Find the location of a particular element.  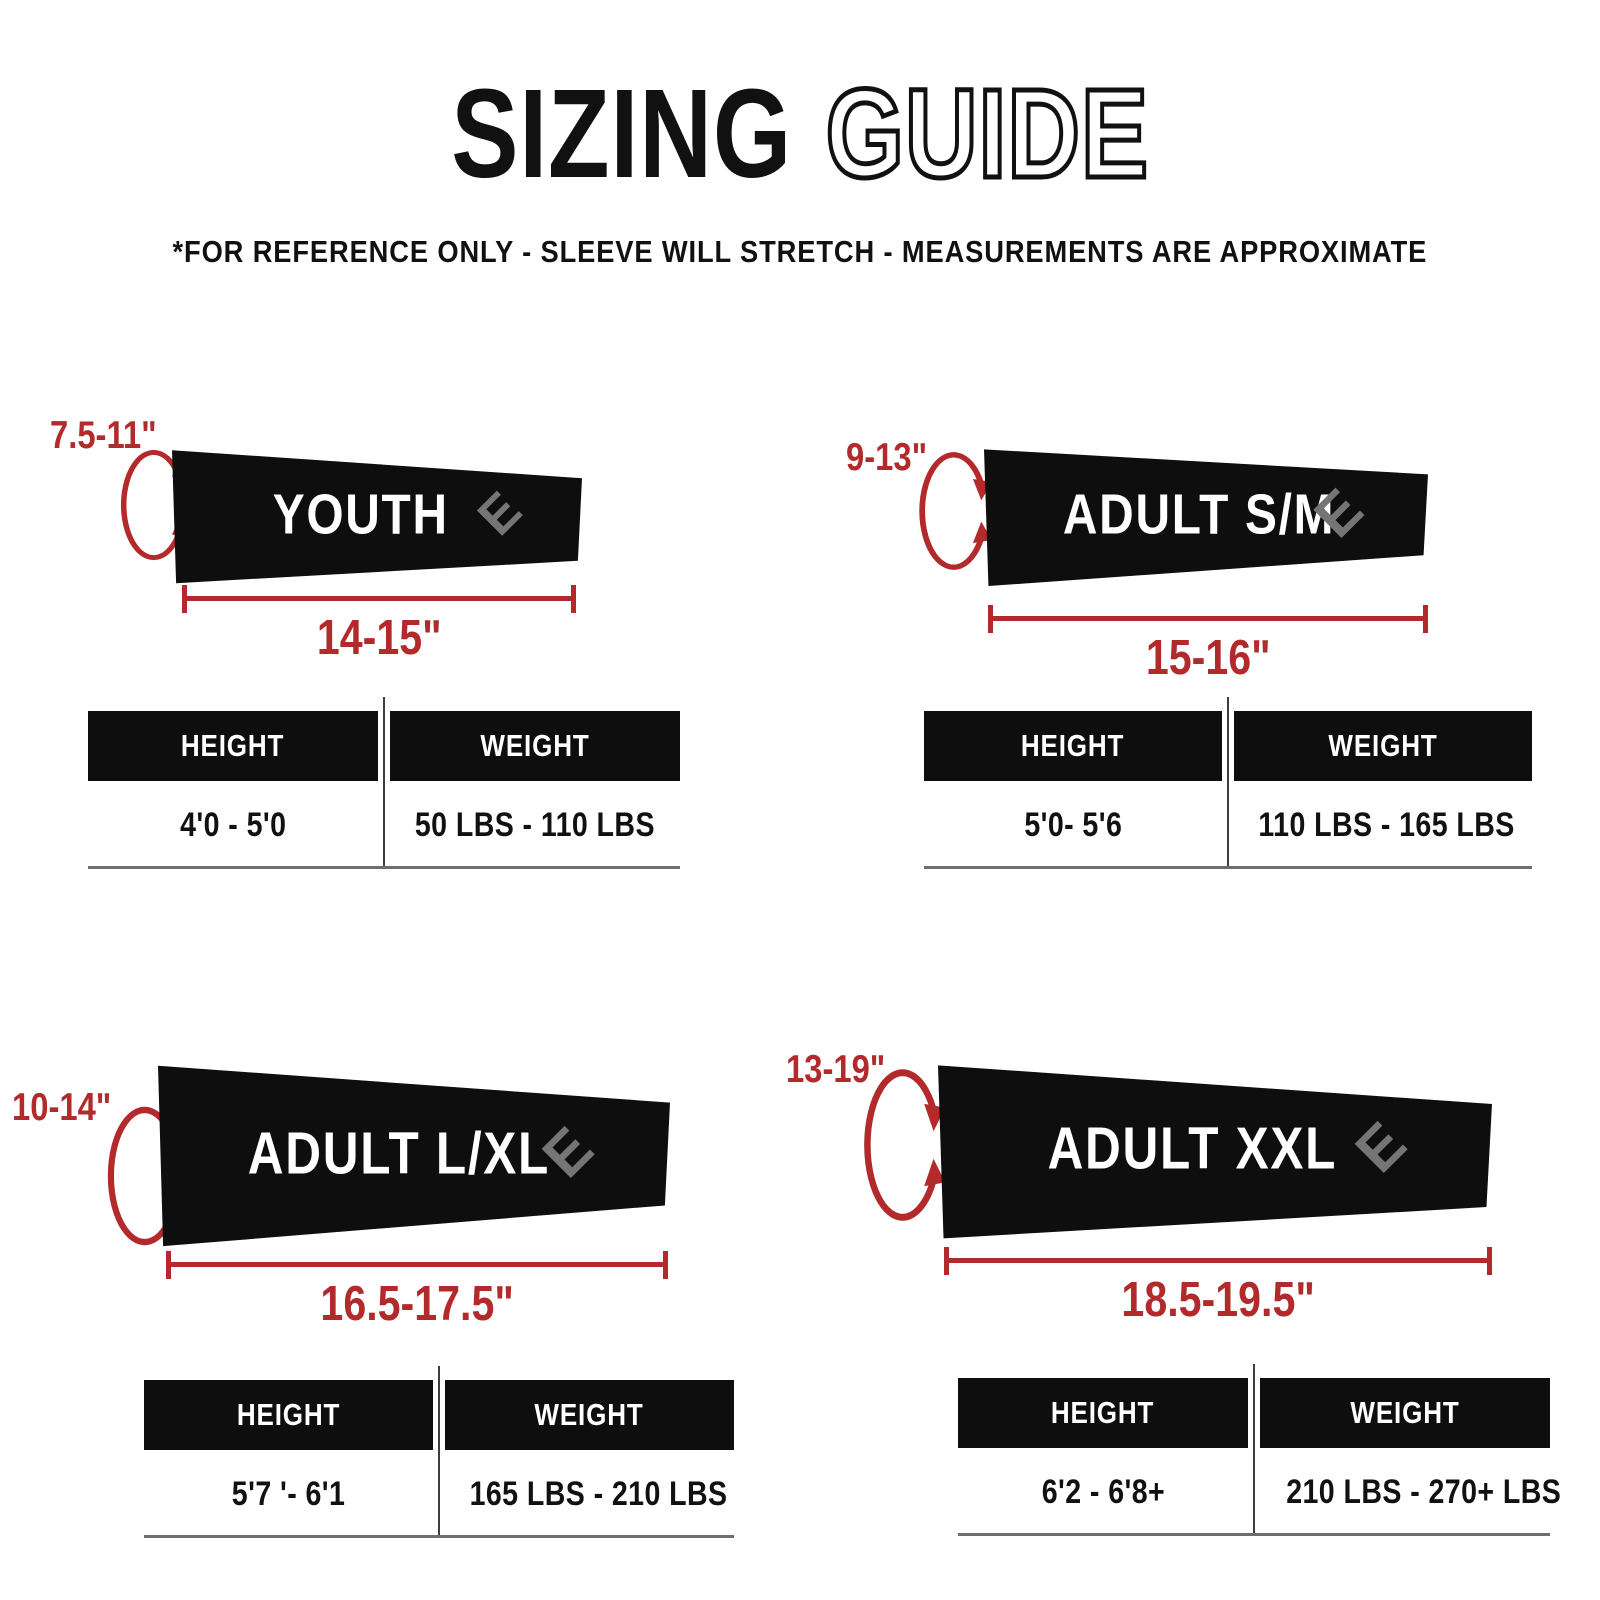

sleeve-size-label: ADULT XXL is located at coordinates (1193, 1148).